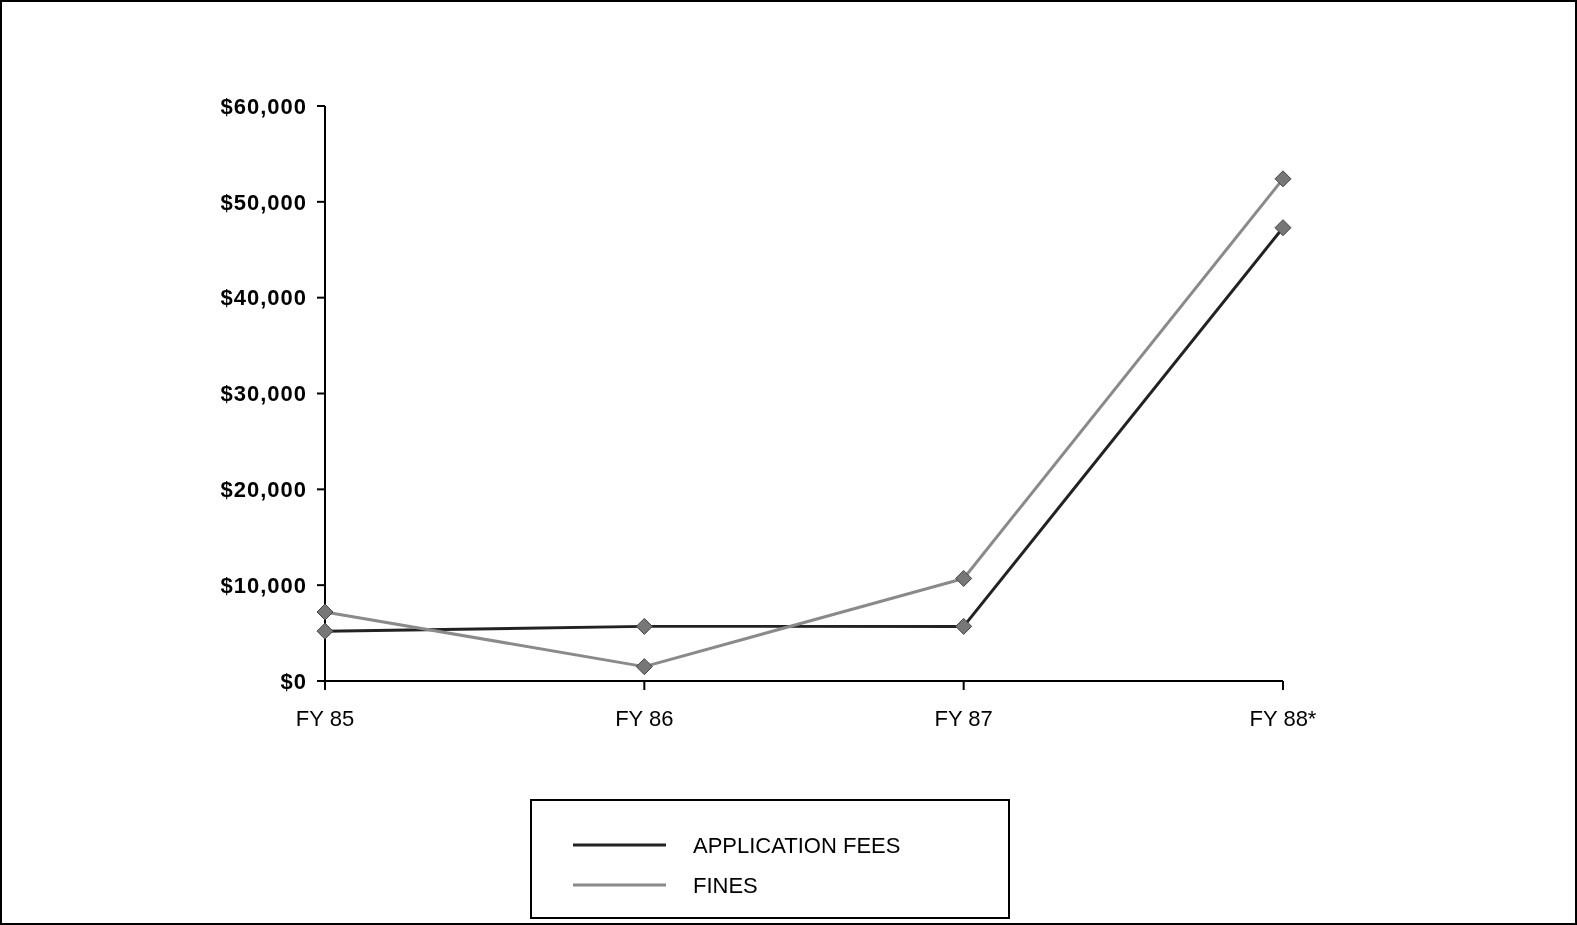 This screenshot has height=925, width=1577. What do you see at coordinates (963, 718) in the screenshot?
I see `x-tick-label: FY 87` at bounding box center [963, 718].